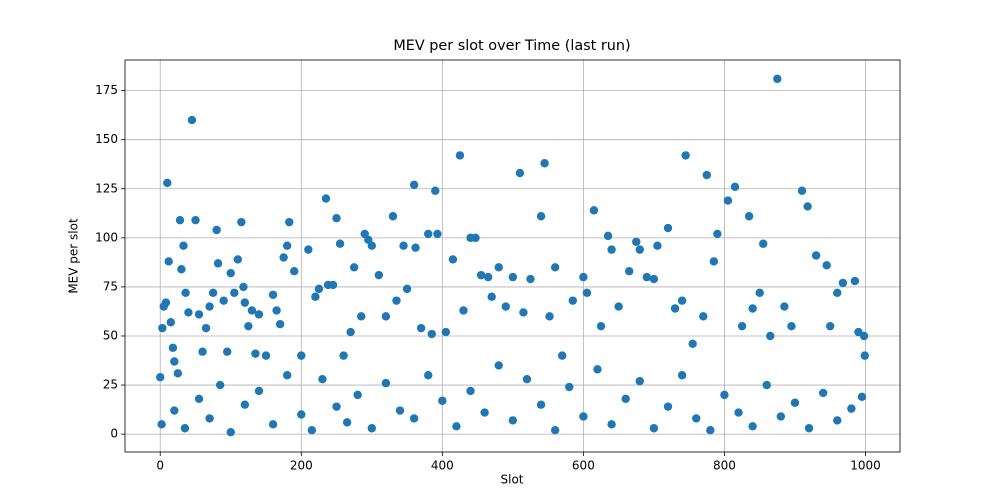  What do you see at coordinates (583, 466) in the screenshot?
I see `x-tick-label: 600` at bounding box center [583, 466].